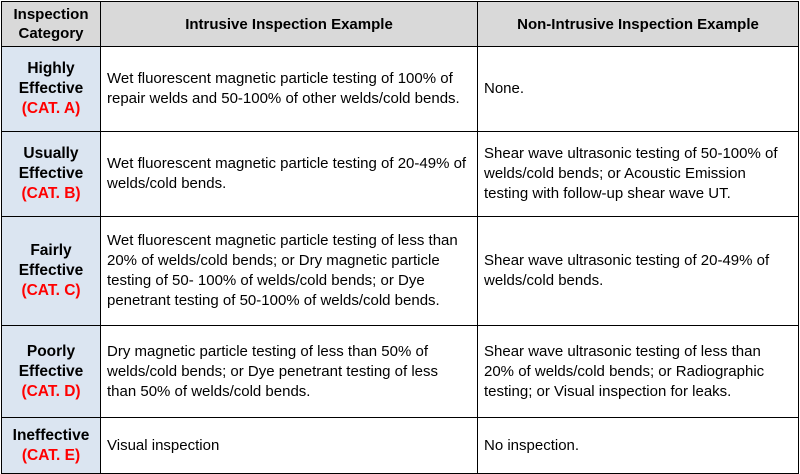 This screenshot has width=800, height=474. I want to click on intrusive-example-cell: Visual inspection, so click(289, 445).